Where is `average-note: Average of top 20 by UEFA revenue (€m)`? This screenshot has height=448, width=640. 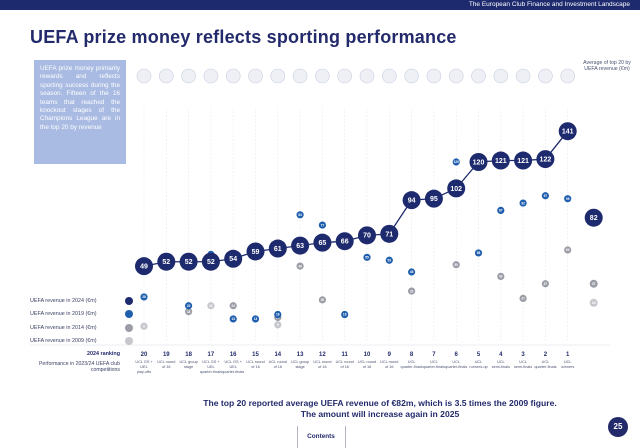 average-note: Average of top 20 by UEFA revenue (€m) is located at coordinates (607, 66).